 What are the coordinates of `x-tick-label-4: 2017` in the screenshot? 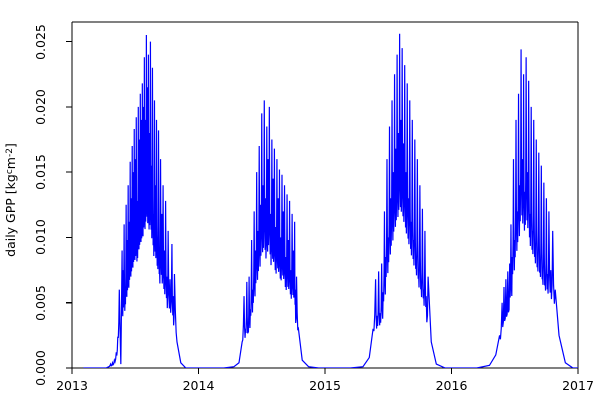 It's located at (578, 385).